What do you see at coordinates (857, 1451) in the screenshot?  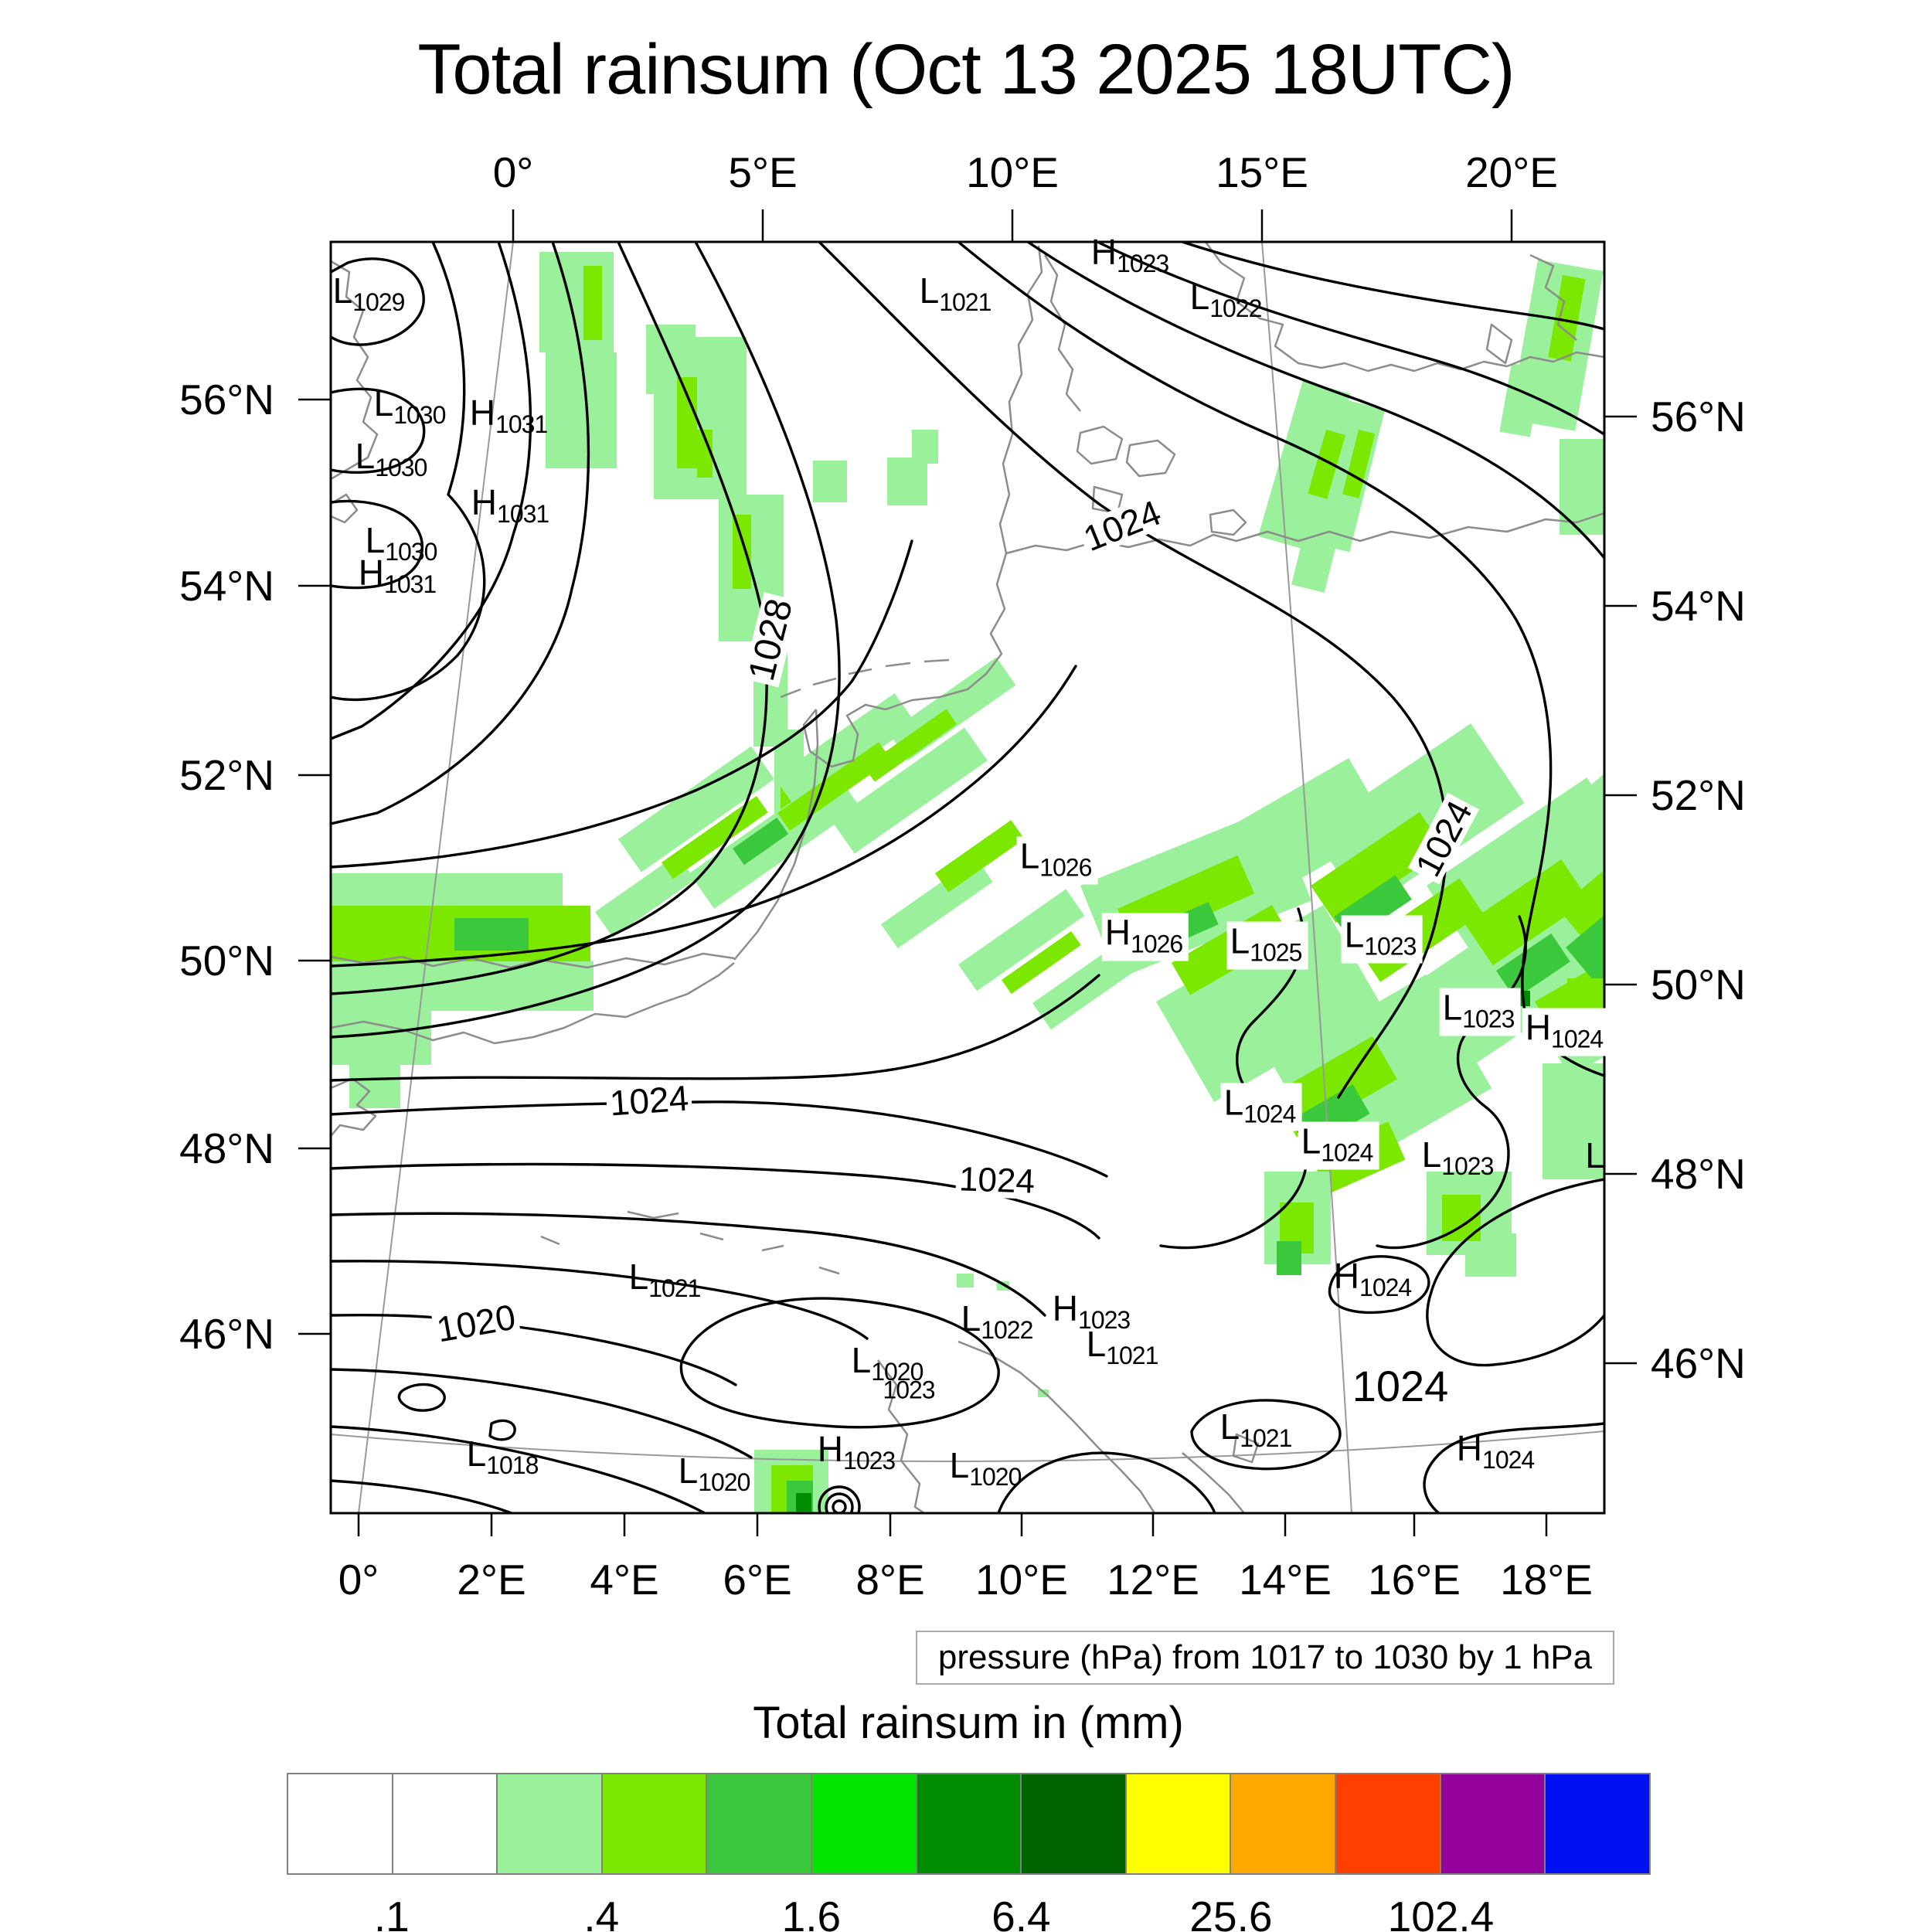 I see `high-pressure-label: H1023` at bounding box center [857, 1451].